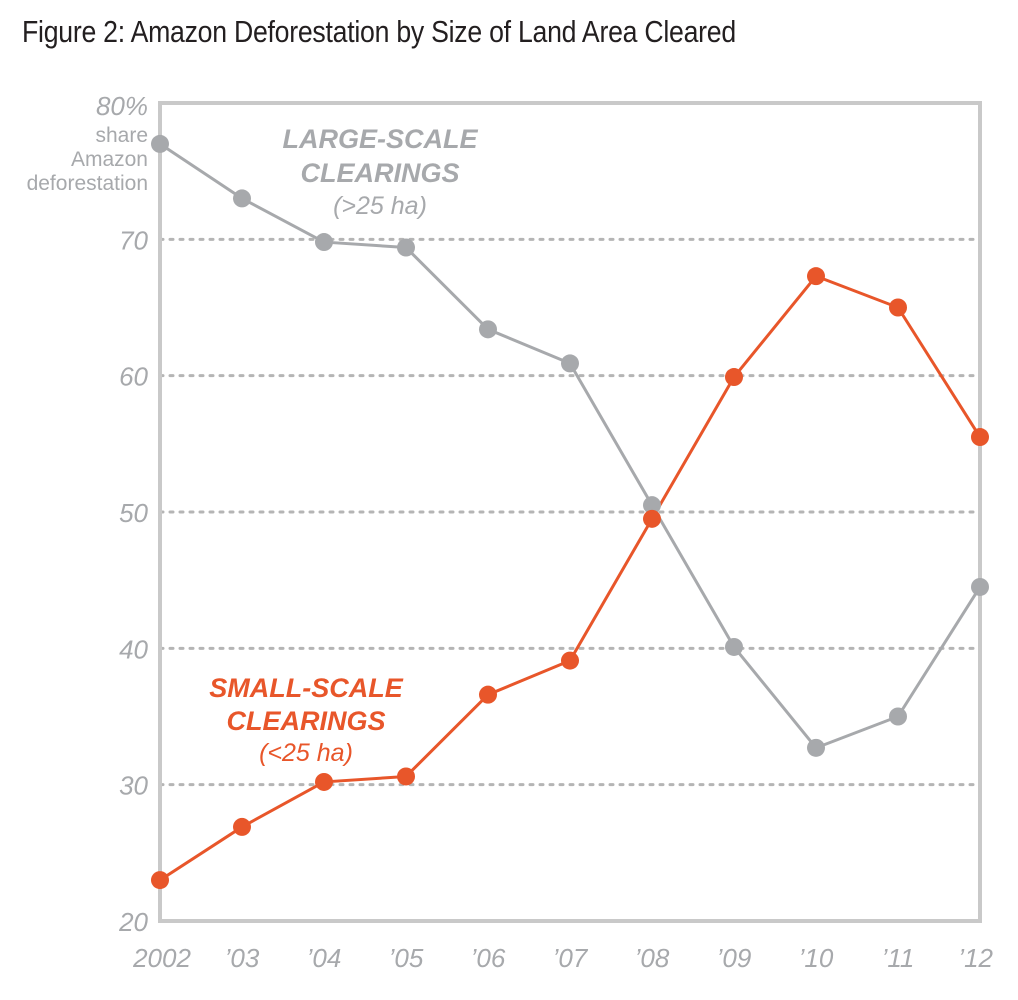 The width and height of the screenshot is (1018, 1000). I want to click on x-tick-label: ’04, so click(324, 958).